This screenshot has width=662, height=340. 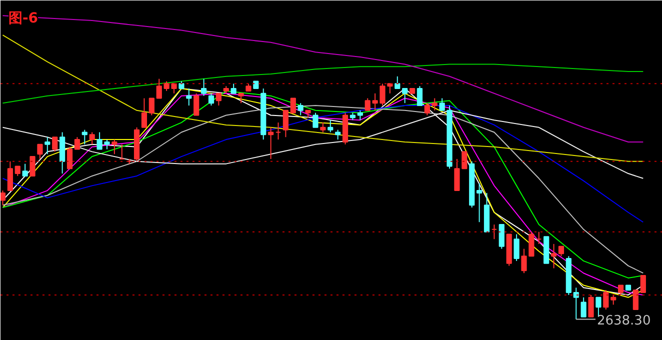 I want to click on annotation: 2638.30, so click(x=623, y=320).